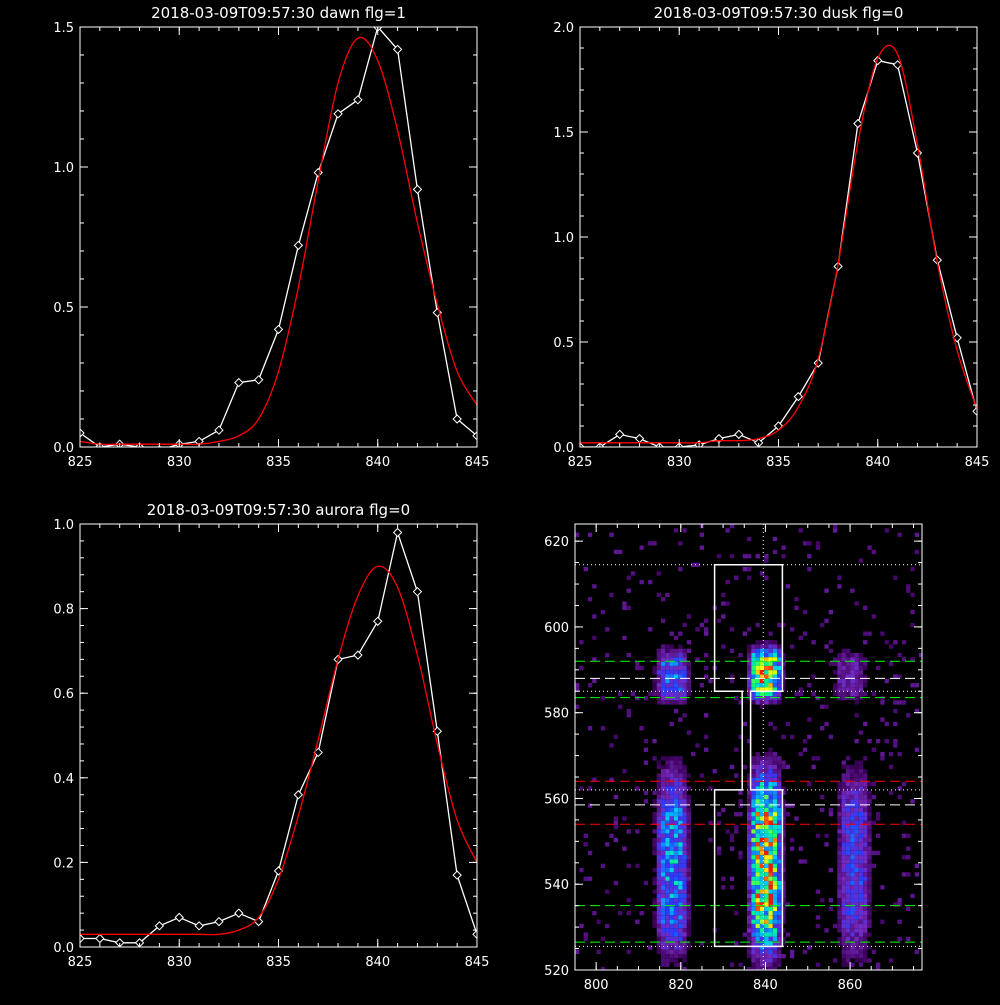  What do you see at coordinates (748, 755) in the screenshot?
I see `extraction-outline` at bounding box center [748, 755].